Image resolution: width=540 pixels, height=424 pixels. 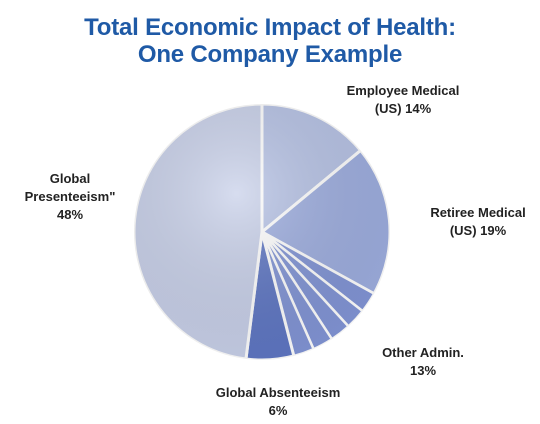 I want to click on slice-label-line: Presenteeism", so click(x=70, y=196).